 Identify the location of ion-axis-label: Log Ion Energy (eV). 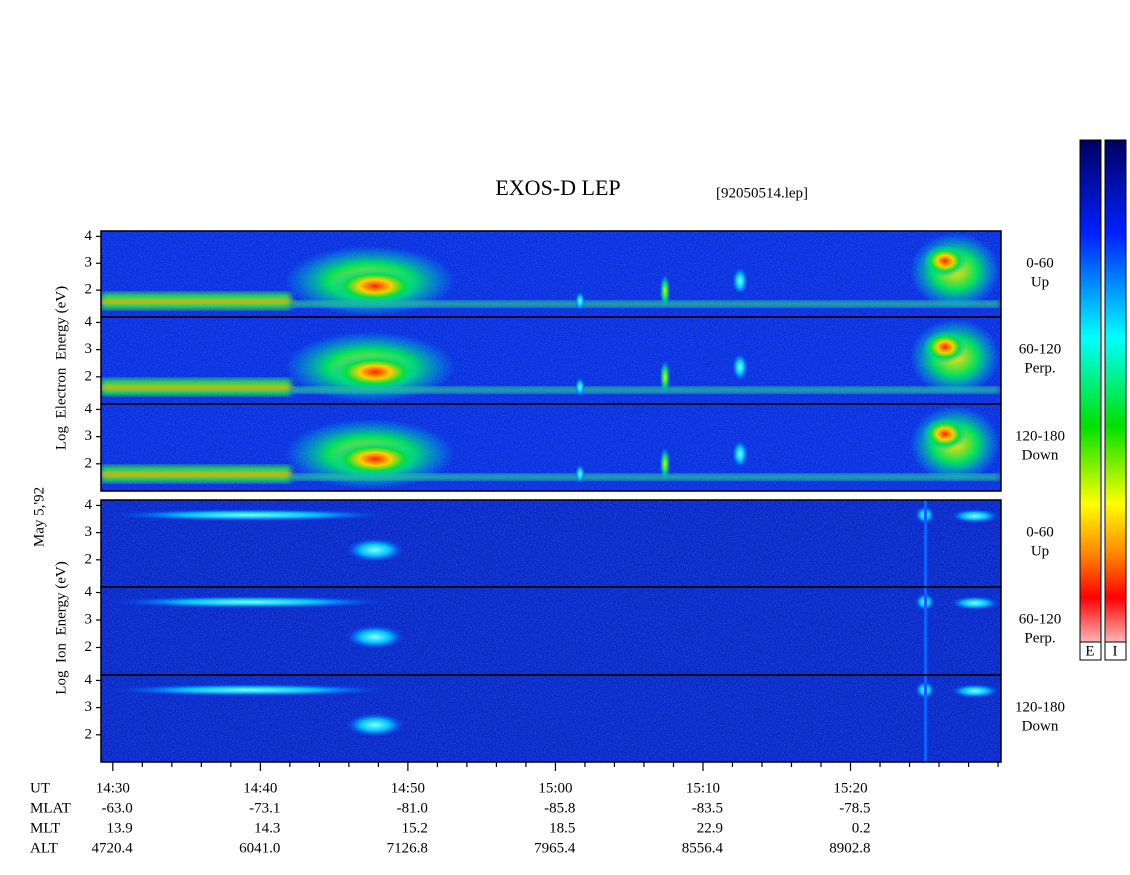
(61, 627).